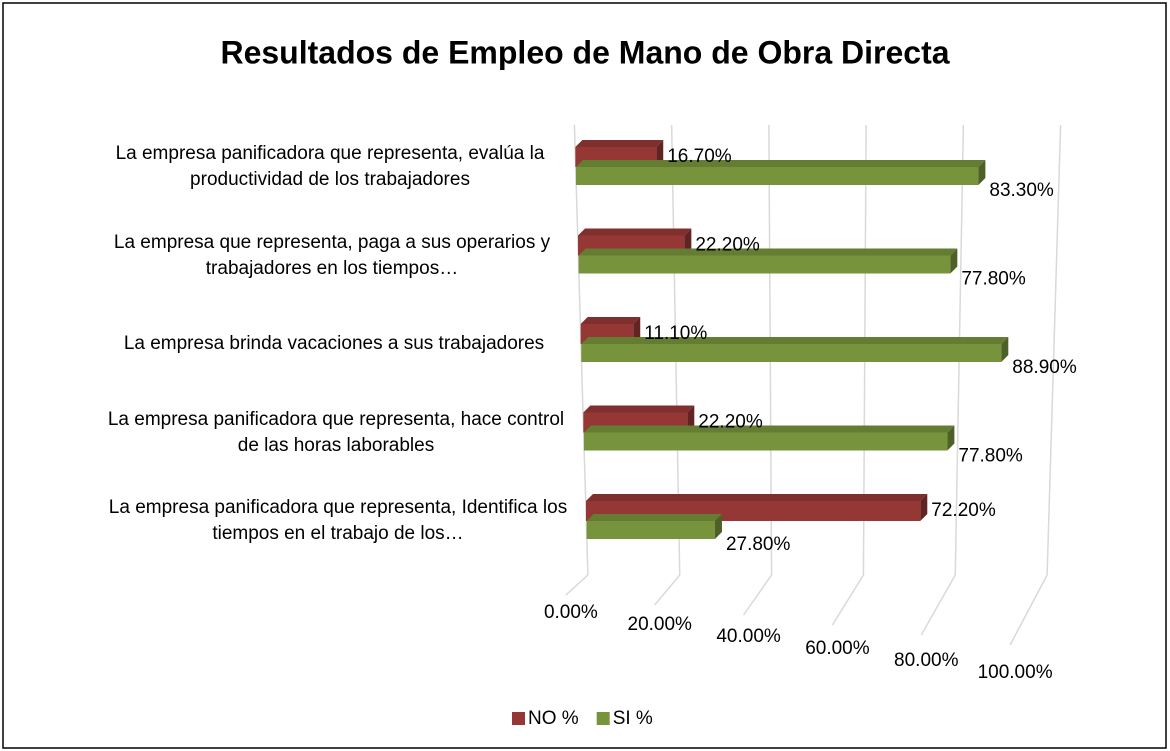 This screenshot has width=1170, height=751. What do you see at coordinates (1021, 190) in the screenshot?
I see `data-label: 83.30%` at bounding box center [1021, 190].